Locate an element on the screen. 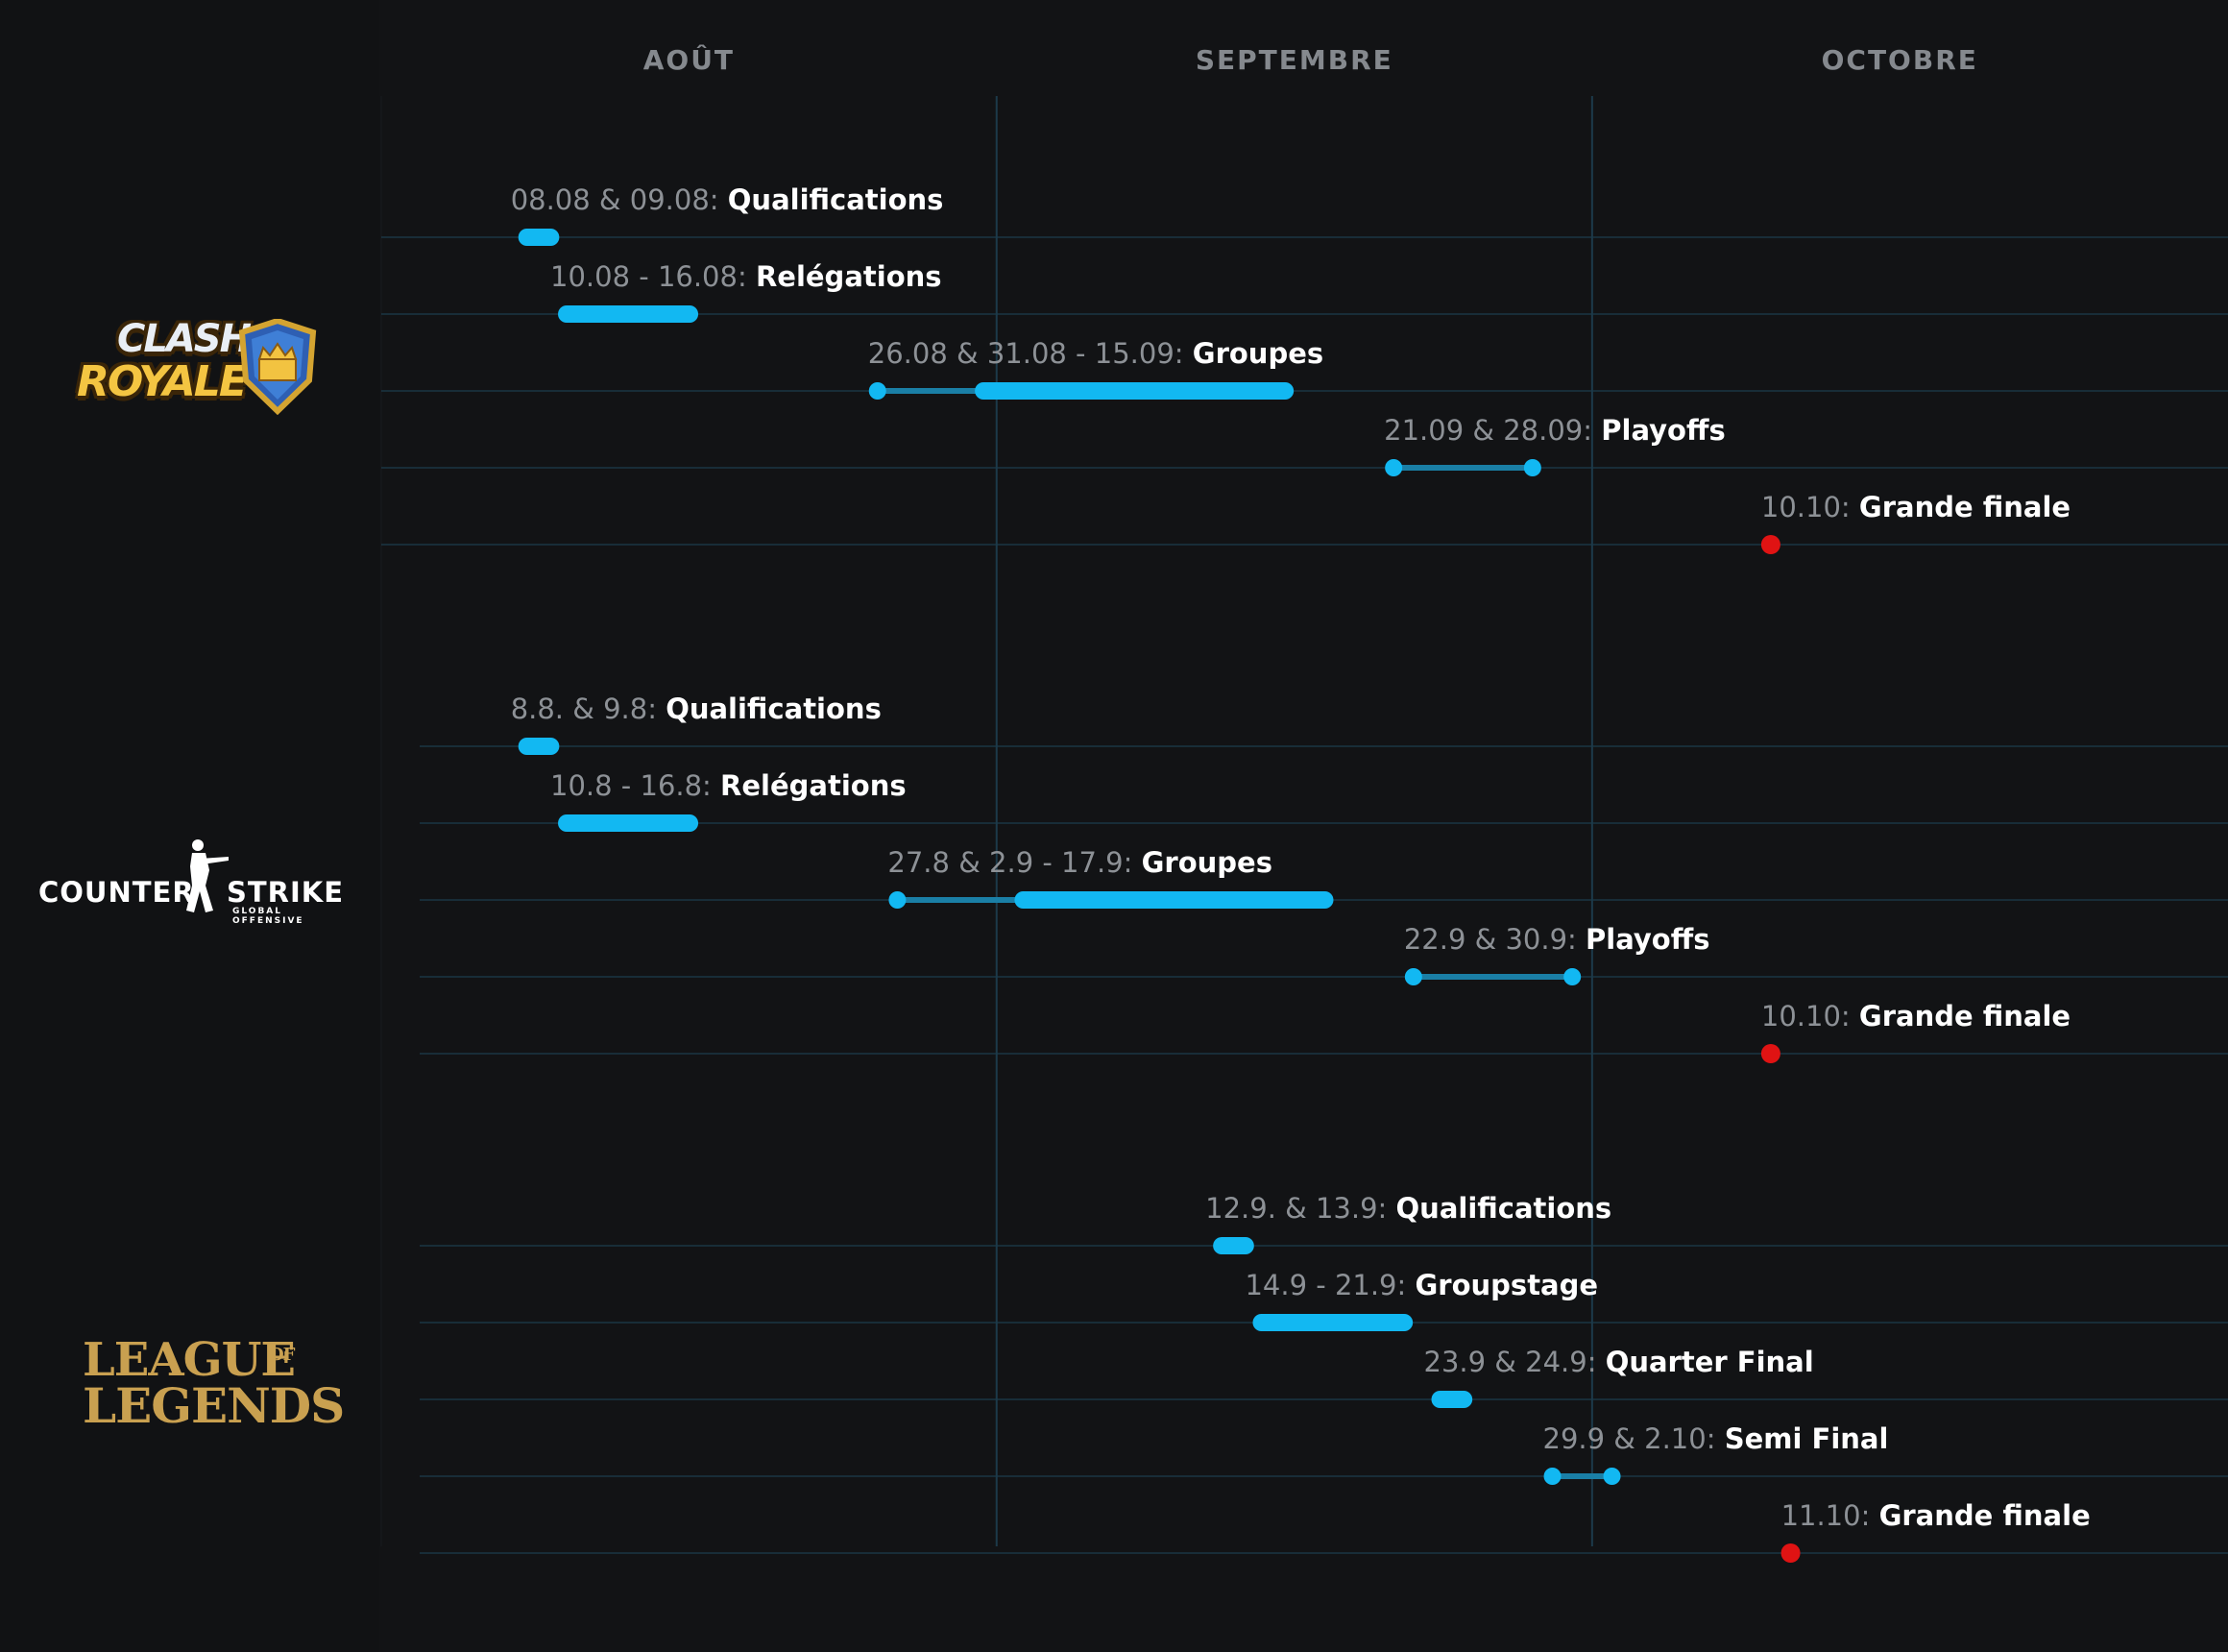 The image size is (2228, 1652). month-label-1: AOÛT is located at coordinates (689, 59).